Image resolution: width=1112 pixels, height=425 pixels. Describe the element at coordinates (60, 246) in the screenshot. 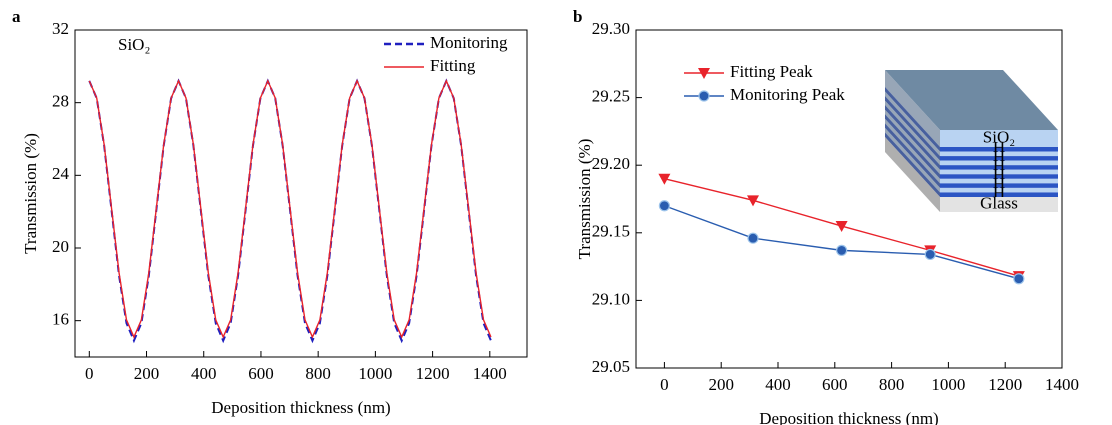

I see `y-tick-label: 20` at that location.